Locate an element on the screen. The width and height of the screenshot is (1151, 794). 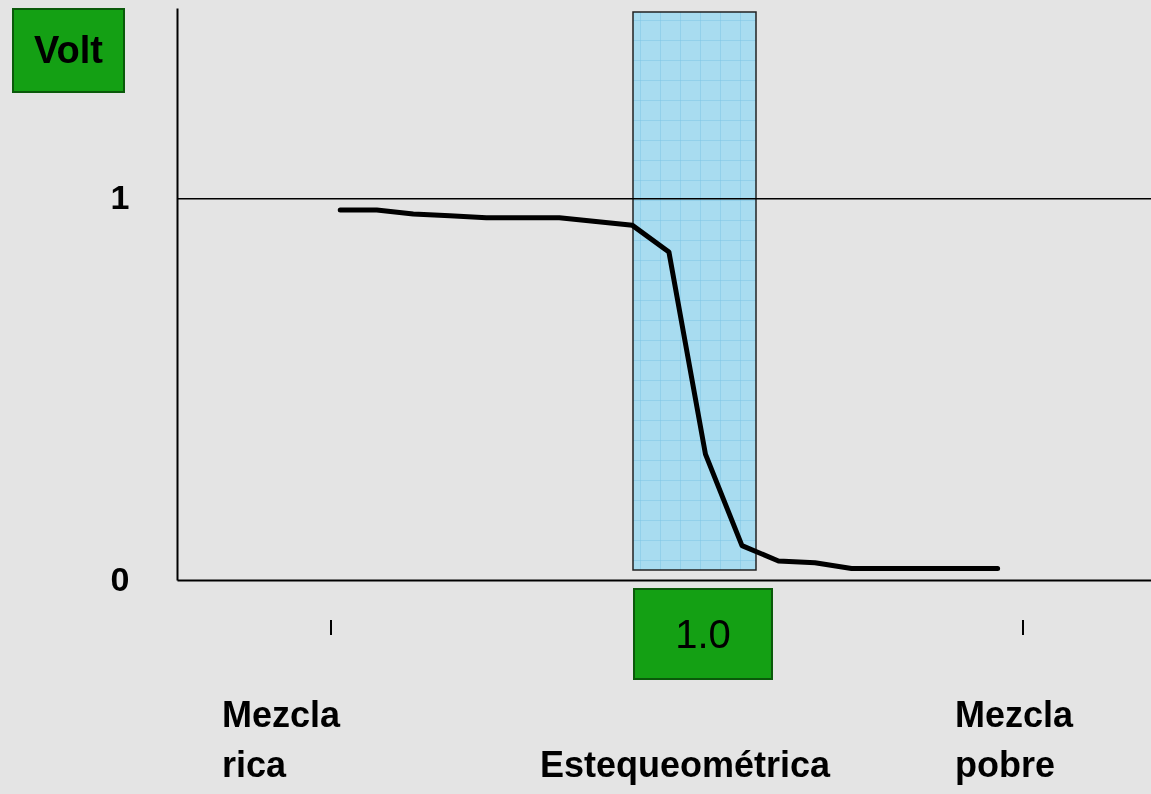
text: Mezcla pobre is located at coordinates (1015, 740).